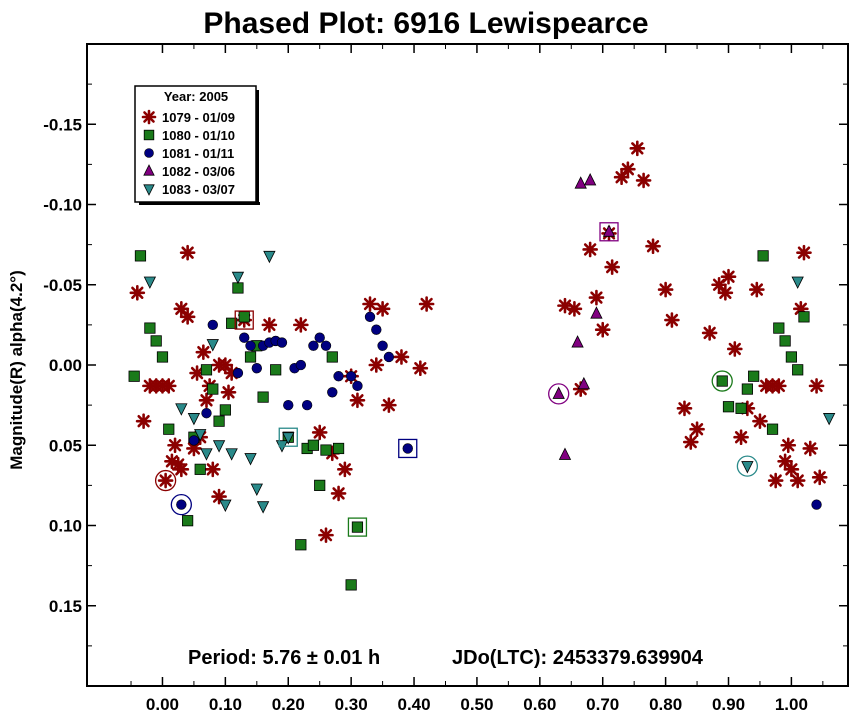 The width and height of the screenshot is (862, 718). What do you see at coordinates (149, 135) in the screenshot?
I see `legend-marker-square` at bounding box center [149, 135].